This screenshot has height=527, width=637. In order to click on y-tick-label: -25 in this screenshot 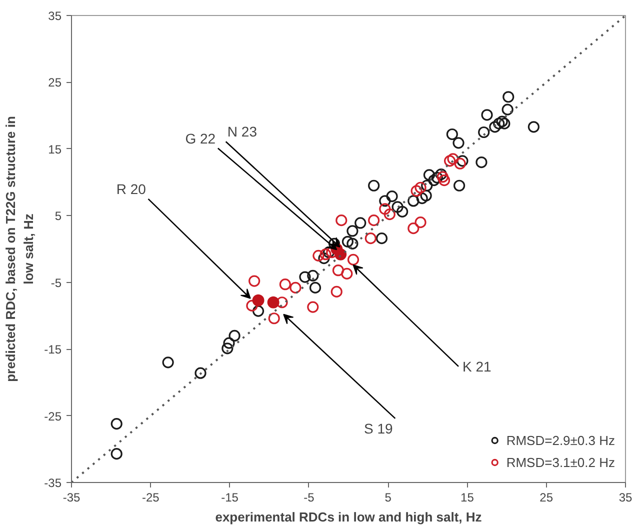, I will do `click(53, 416)`.